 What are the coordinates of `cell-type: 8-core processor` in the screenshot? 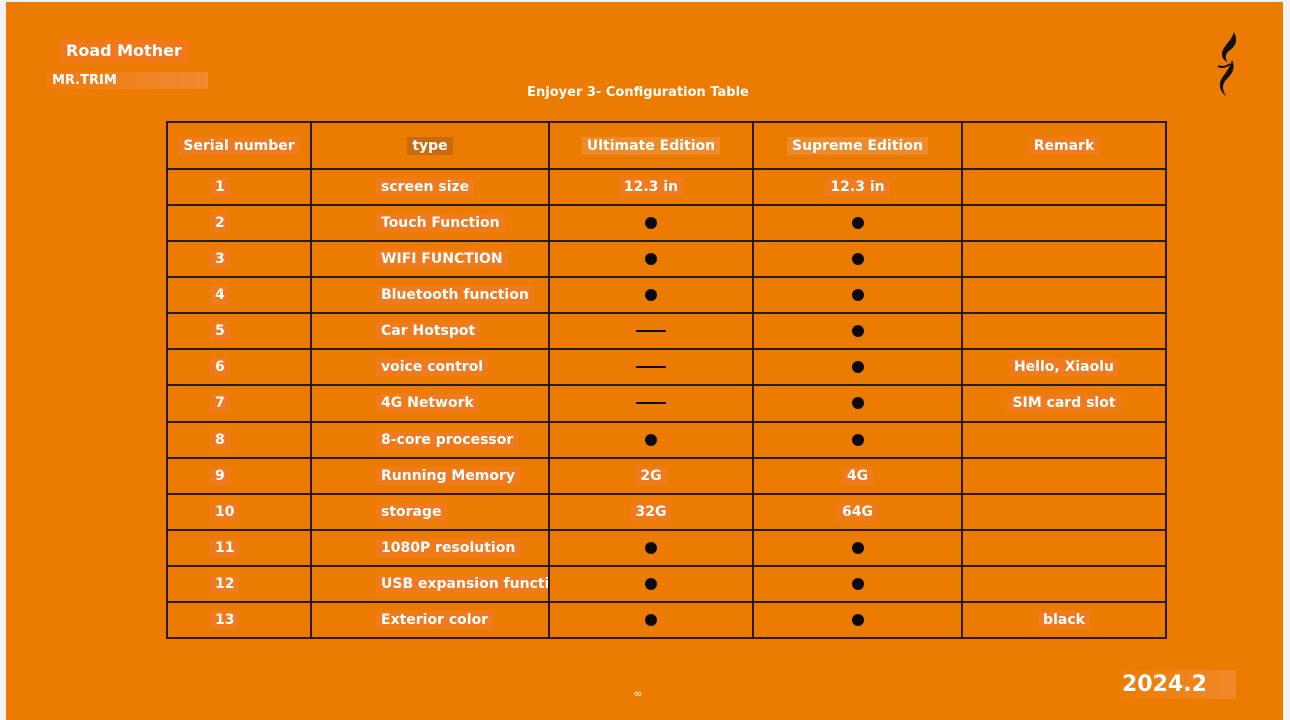 It's located at (430, 439).